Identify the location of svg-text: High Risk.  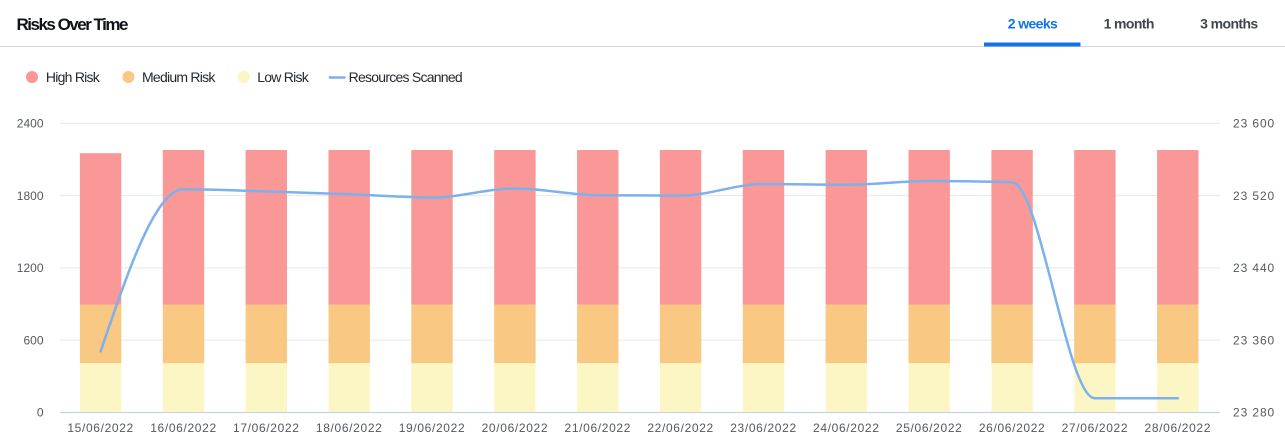
(73, 77).